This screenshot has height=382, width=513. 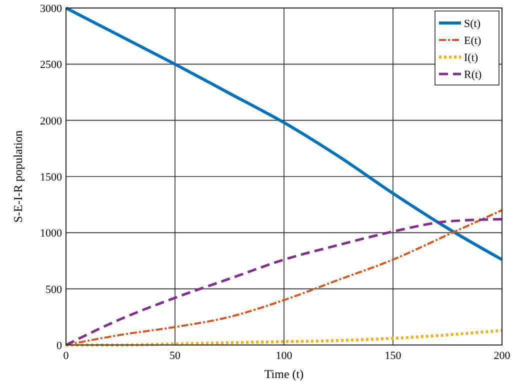 What do you see at coordinates (473, 41) in the screenshot?
I see `legend-label: E(t)` at bounding box center [473, 41].